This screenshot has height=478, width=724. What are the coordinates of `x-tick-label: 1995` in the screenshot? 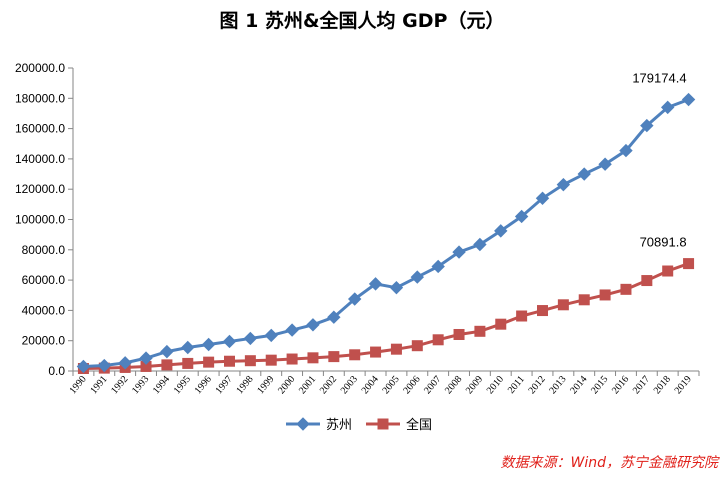 It's located at (182, 385).